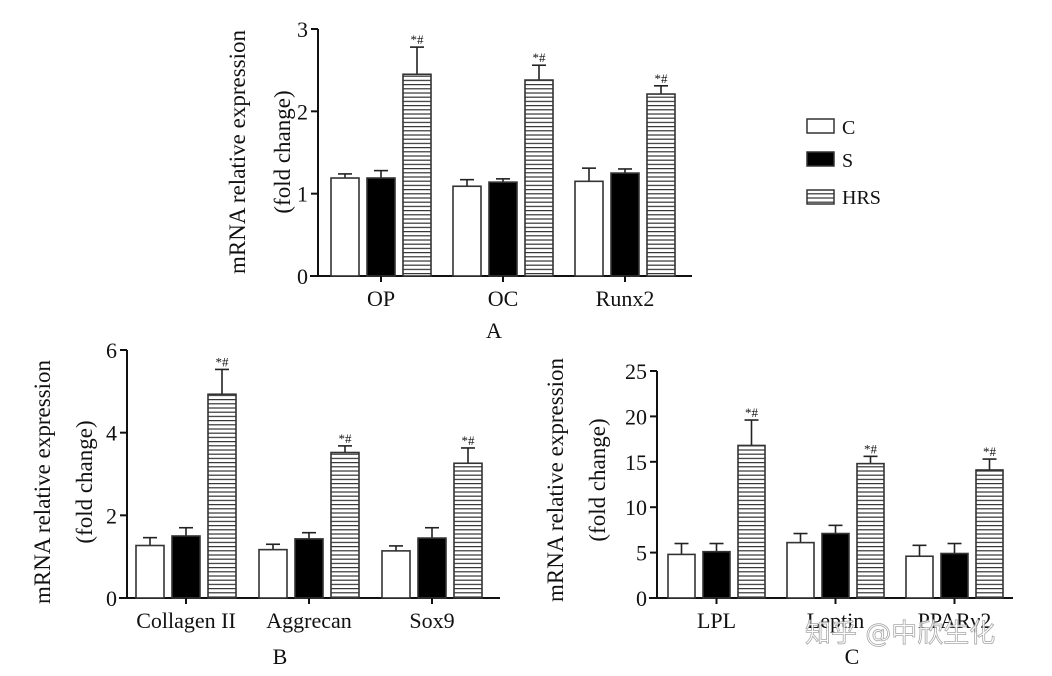 This screenshot has height=676, width=1052. I want to click on bar-c-leptin, so click(800, 570).